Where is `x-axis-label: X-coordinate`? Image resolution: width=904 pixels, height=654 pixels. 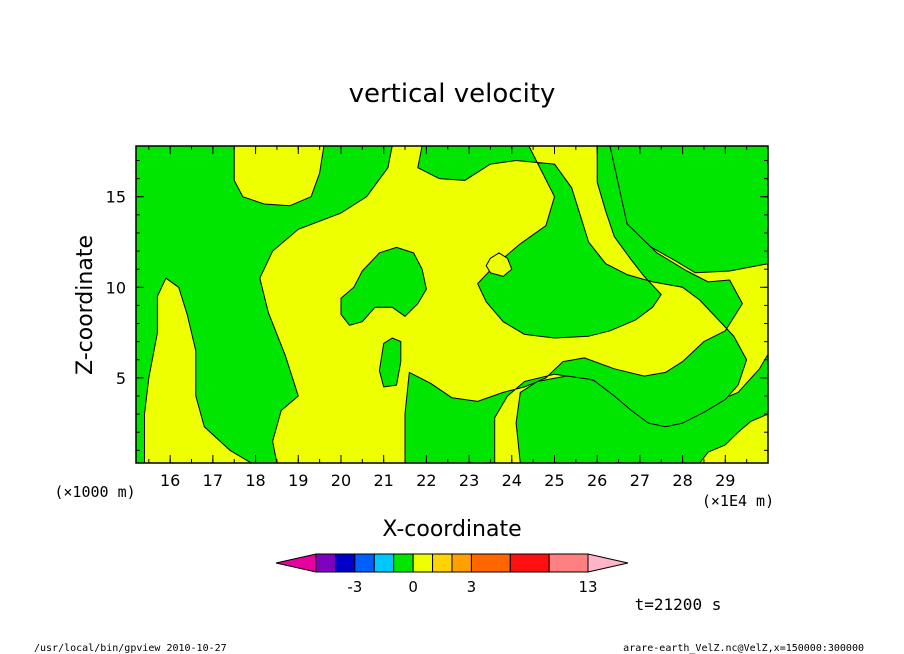
x-axis-label: X-coordinate is located at coordinates (451, 529).